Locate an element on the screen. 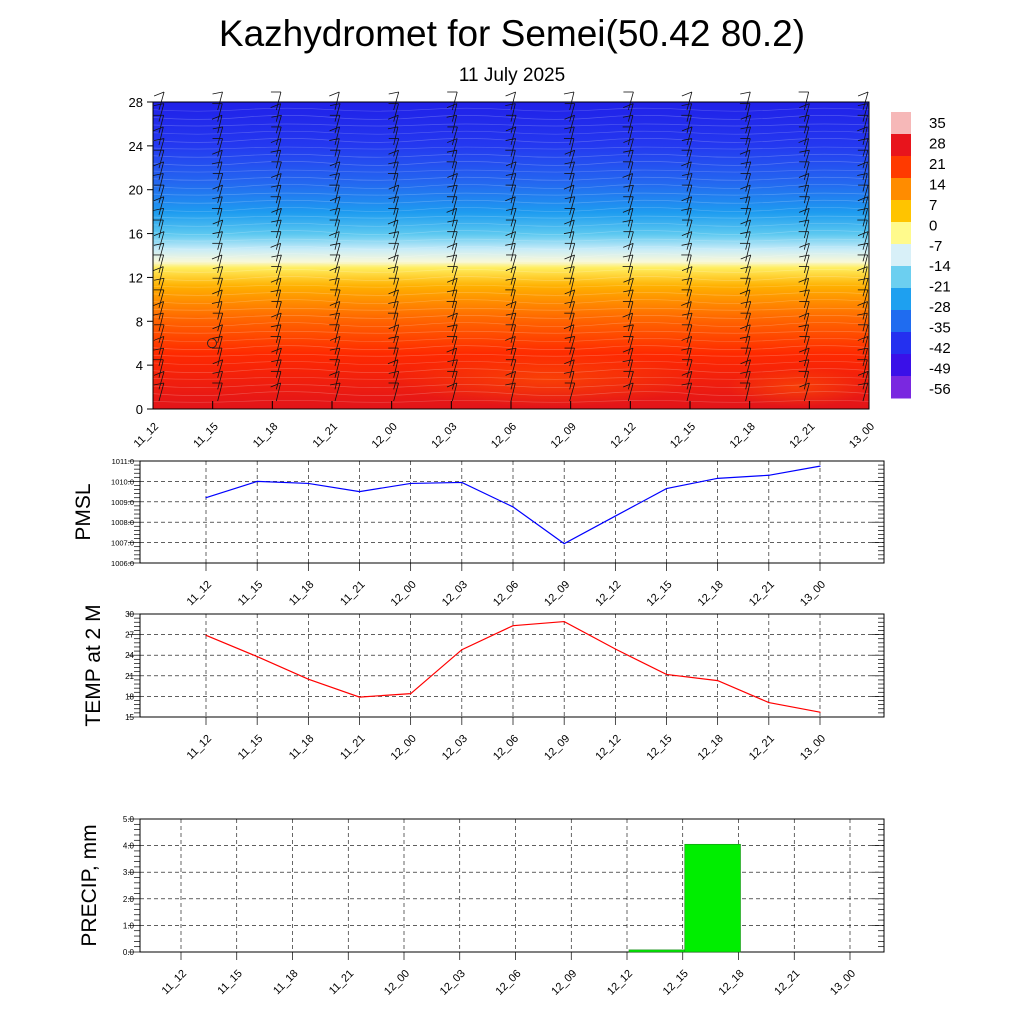 The image size is (1024, 1024). x-tick-label: 12_21 is located at coordinates (802, 436).